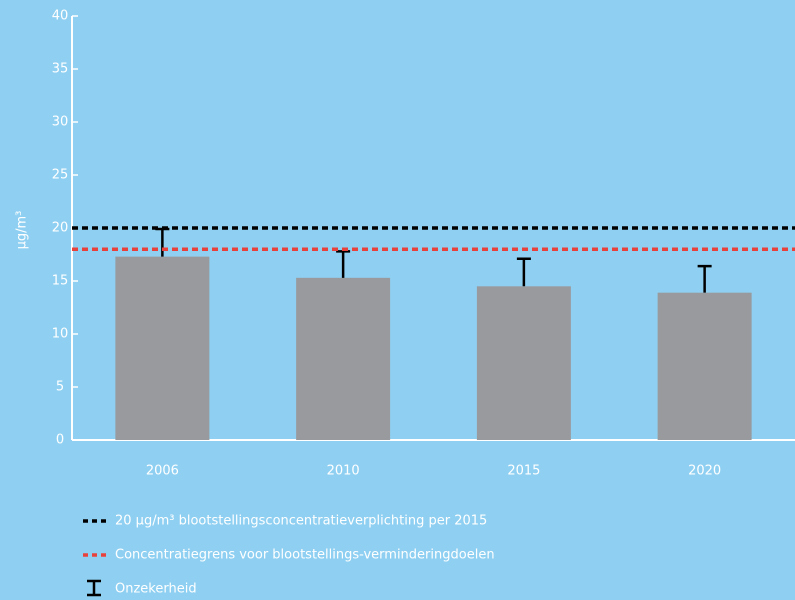 The height and width of the screenshot is (600, 795). I want to click on x-tick-label: 2010, so click(343, 471).